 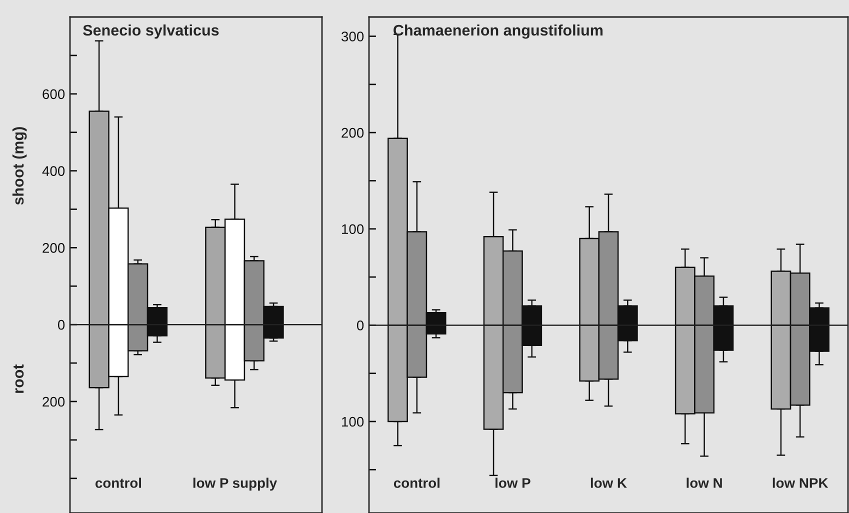 What do you see at coordinates (235, 484) in the screenshot?
I see `x-tick-label: low P supply` at bounding box center [235, 484].